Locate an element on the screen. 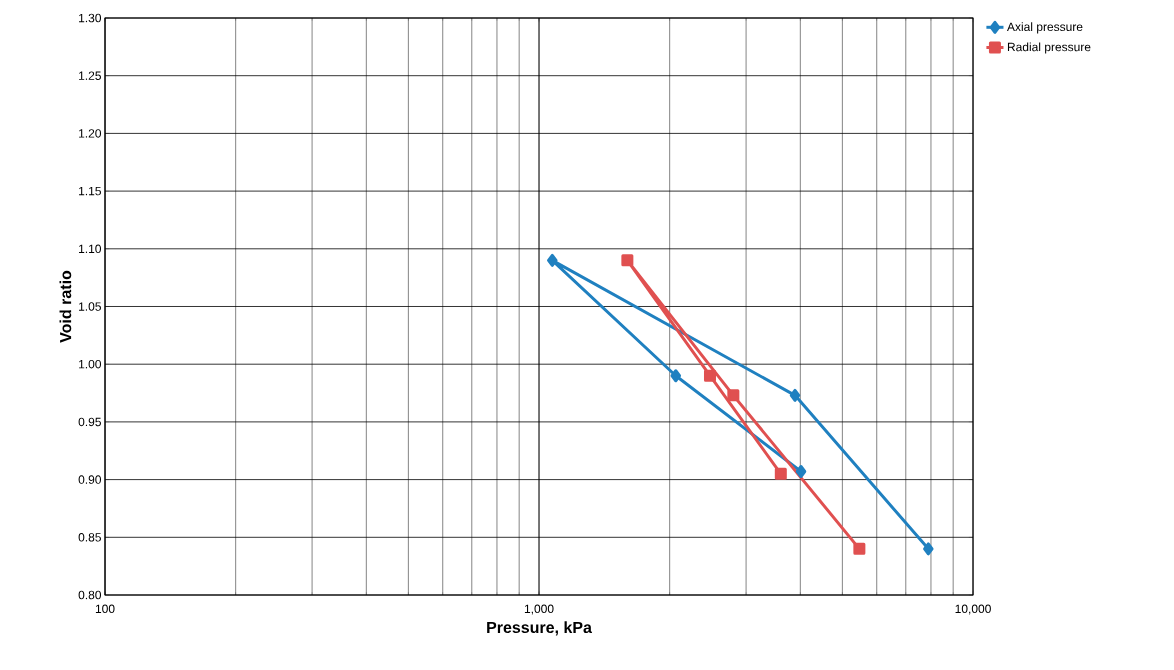  x-axis-title: Pressure, kPa is located at coordinates (540, 628).